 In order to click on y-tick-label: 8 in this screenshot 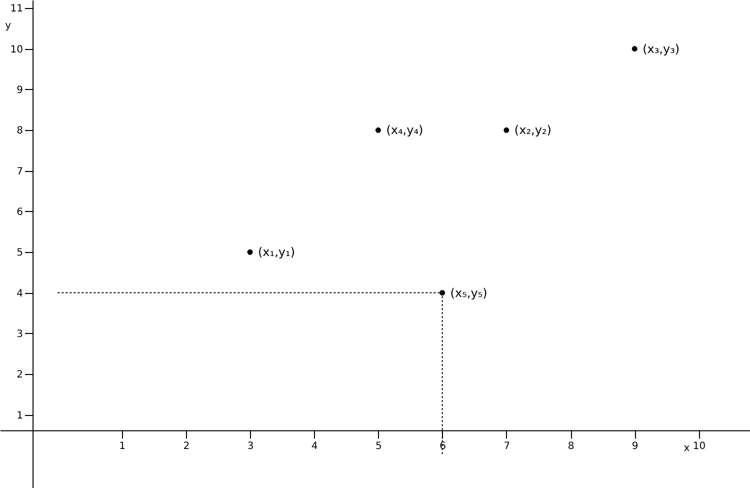, I will do `click(20, 131)`.